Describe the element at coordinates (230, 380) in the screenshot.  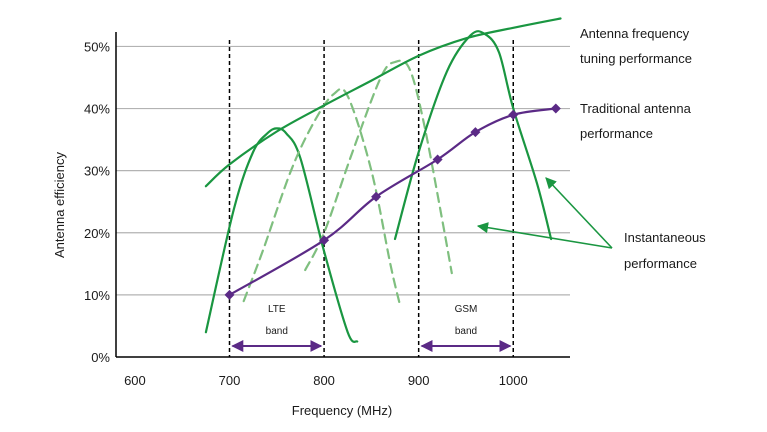
I see `x-tick-label-1: 700` at that location.